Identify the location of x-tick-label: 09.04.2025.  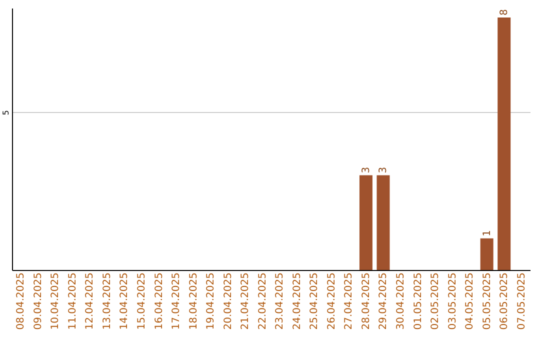
(38, 301).